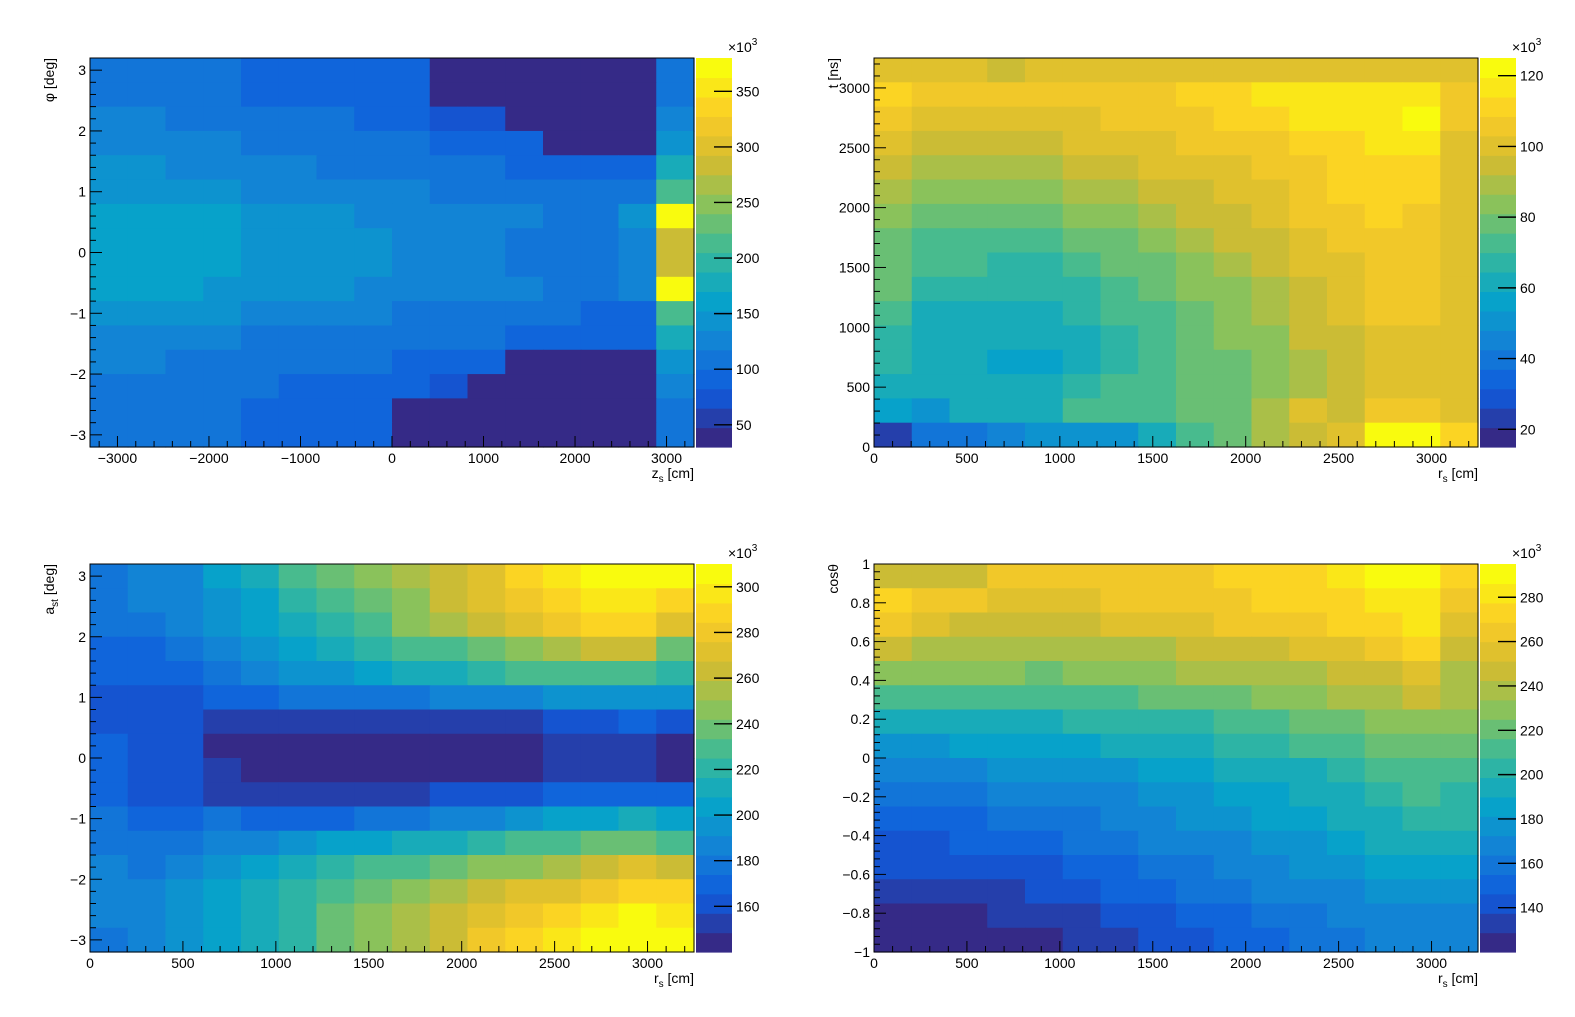 The image size is (1575, 1017). I want to click on y-tick-label: 500, so click(859, 387).